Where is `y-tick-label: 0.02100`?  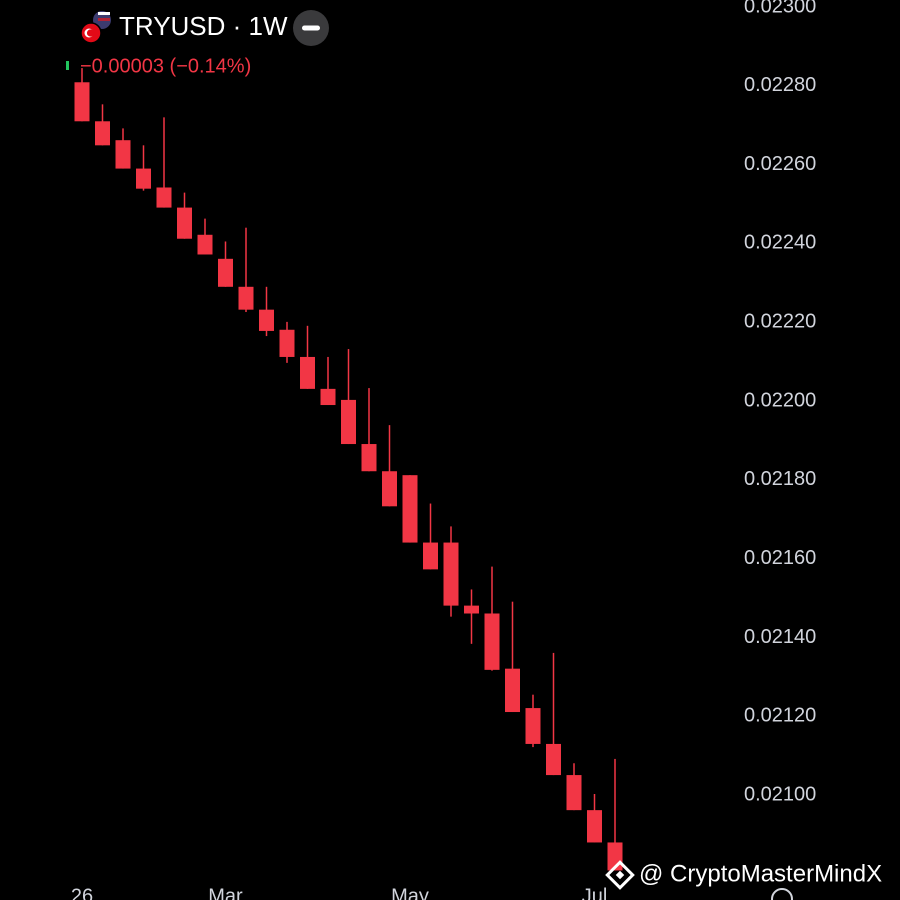 y-tick-label: 0.02100 is located at coordinates (780, 794).